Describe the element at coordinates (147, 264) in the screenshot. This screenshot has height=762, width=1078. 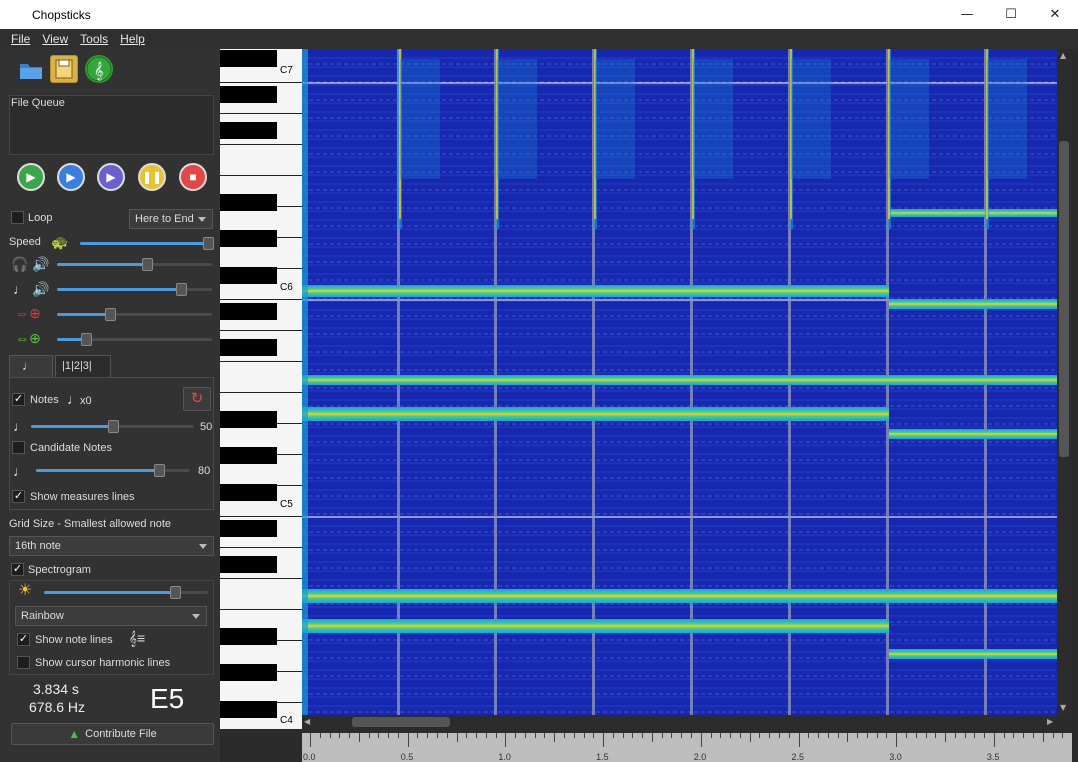
I see `audio-volume-handle` at that location.